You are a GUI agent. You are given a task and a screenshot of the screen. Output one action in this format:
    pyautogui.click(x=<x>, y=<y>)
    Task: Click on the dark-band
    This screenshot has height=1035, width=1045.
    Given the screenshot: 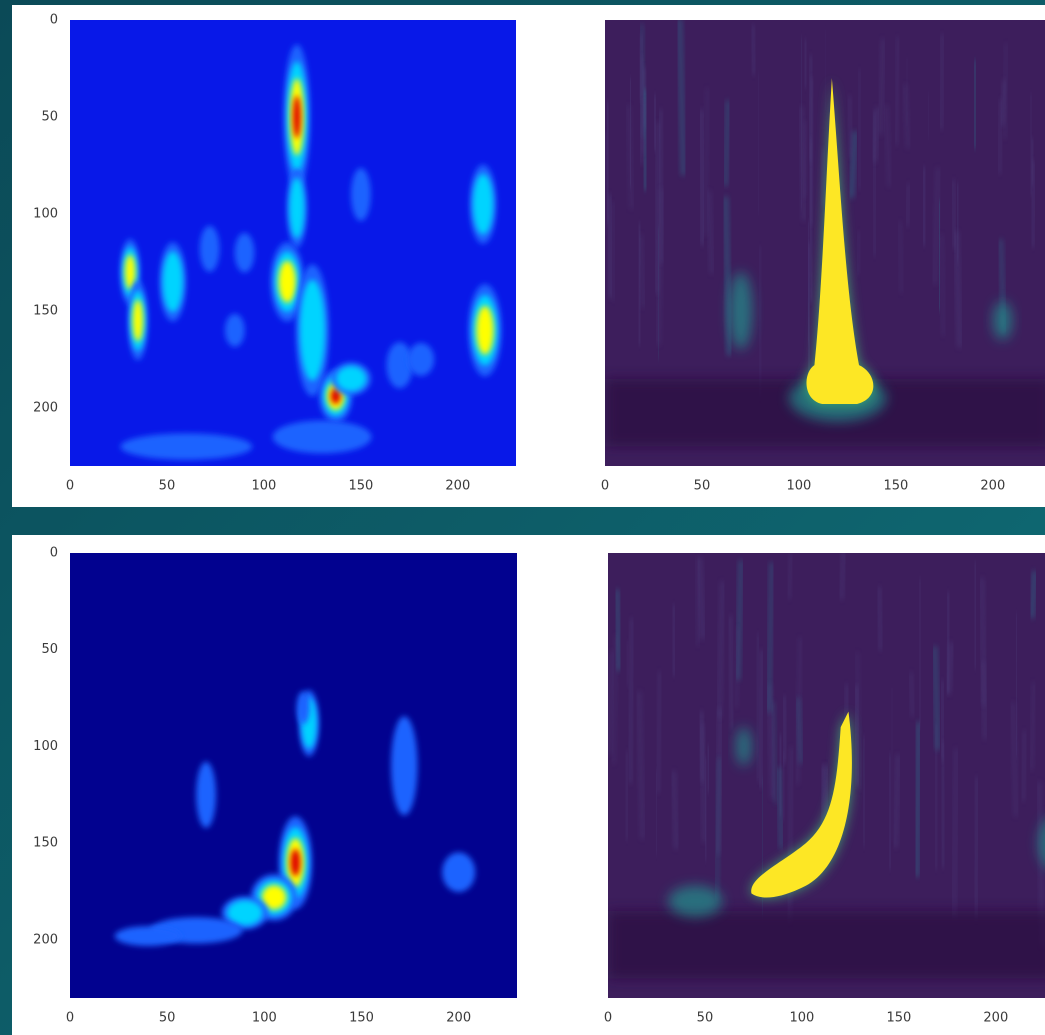 What is the action you would take?
    pyautogui.click(x=826, y=944)
    